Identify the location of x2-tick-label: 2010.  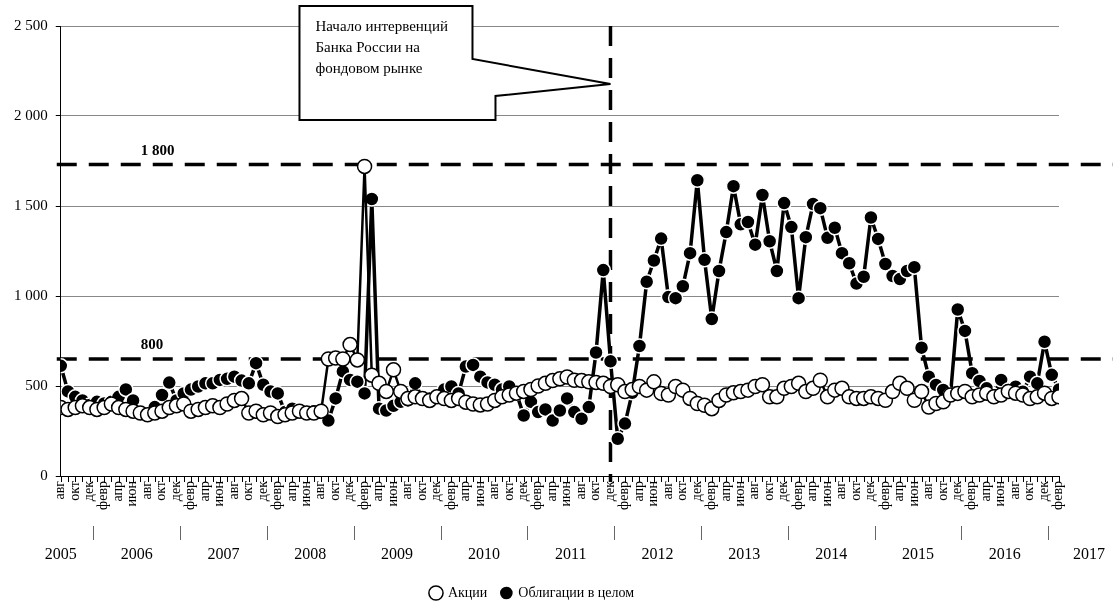
(483, 554).